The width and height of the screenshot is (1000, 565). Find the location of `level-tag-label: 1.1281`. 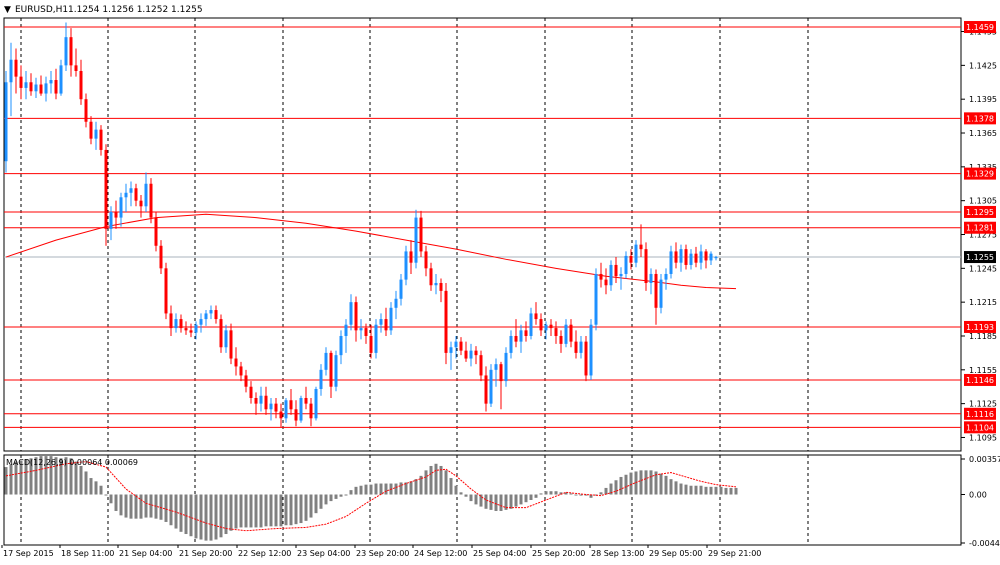

level-tag-label: 1.1281 is located at coordinates (980, 228).